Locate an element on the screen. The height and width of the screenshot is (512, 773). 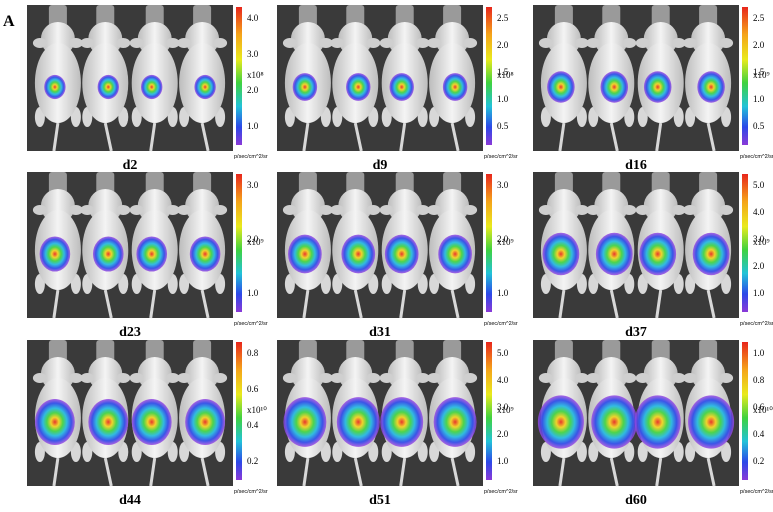
panel-label: d2 is located at coordinates (130, 165).